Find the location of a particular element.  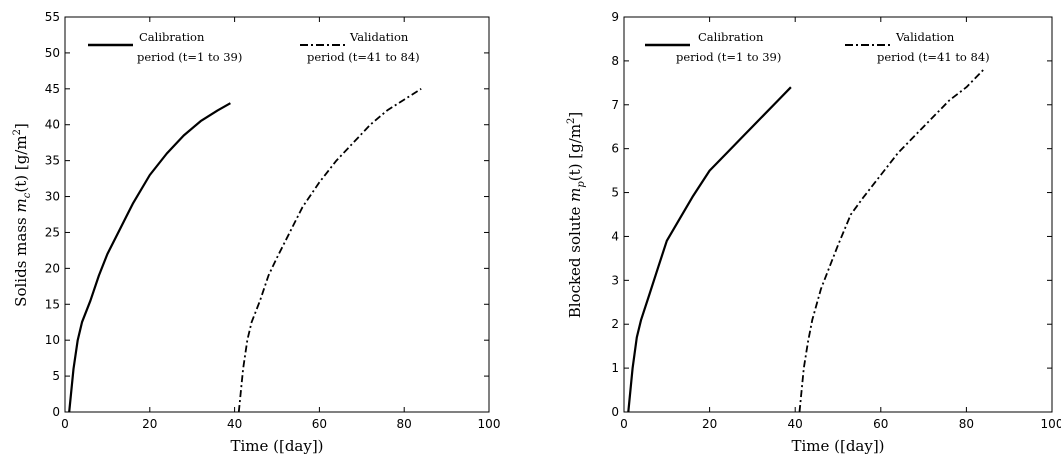

y-tick-label: 2 is located at coordinates (615, 324).